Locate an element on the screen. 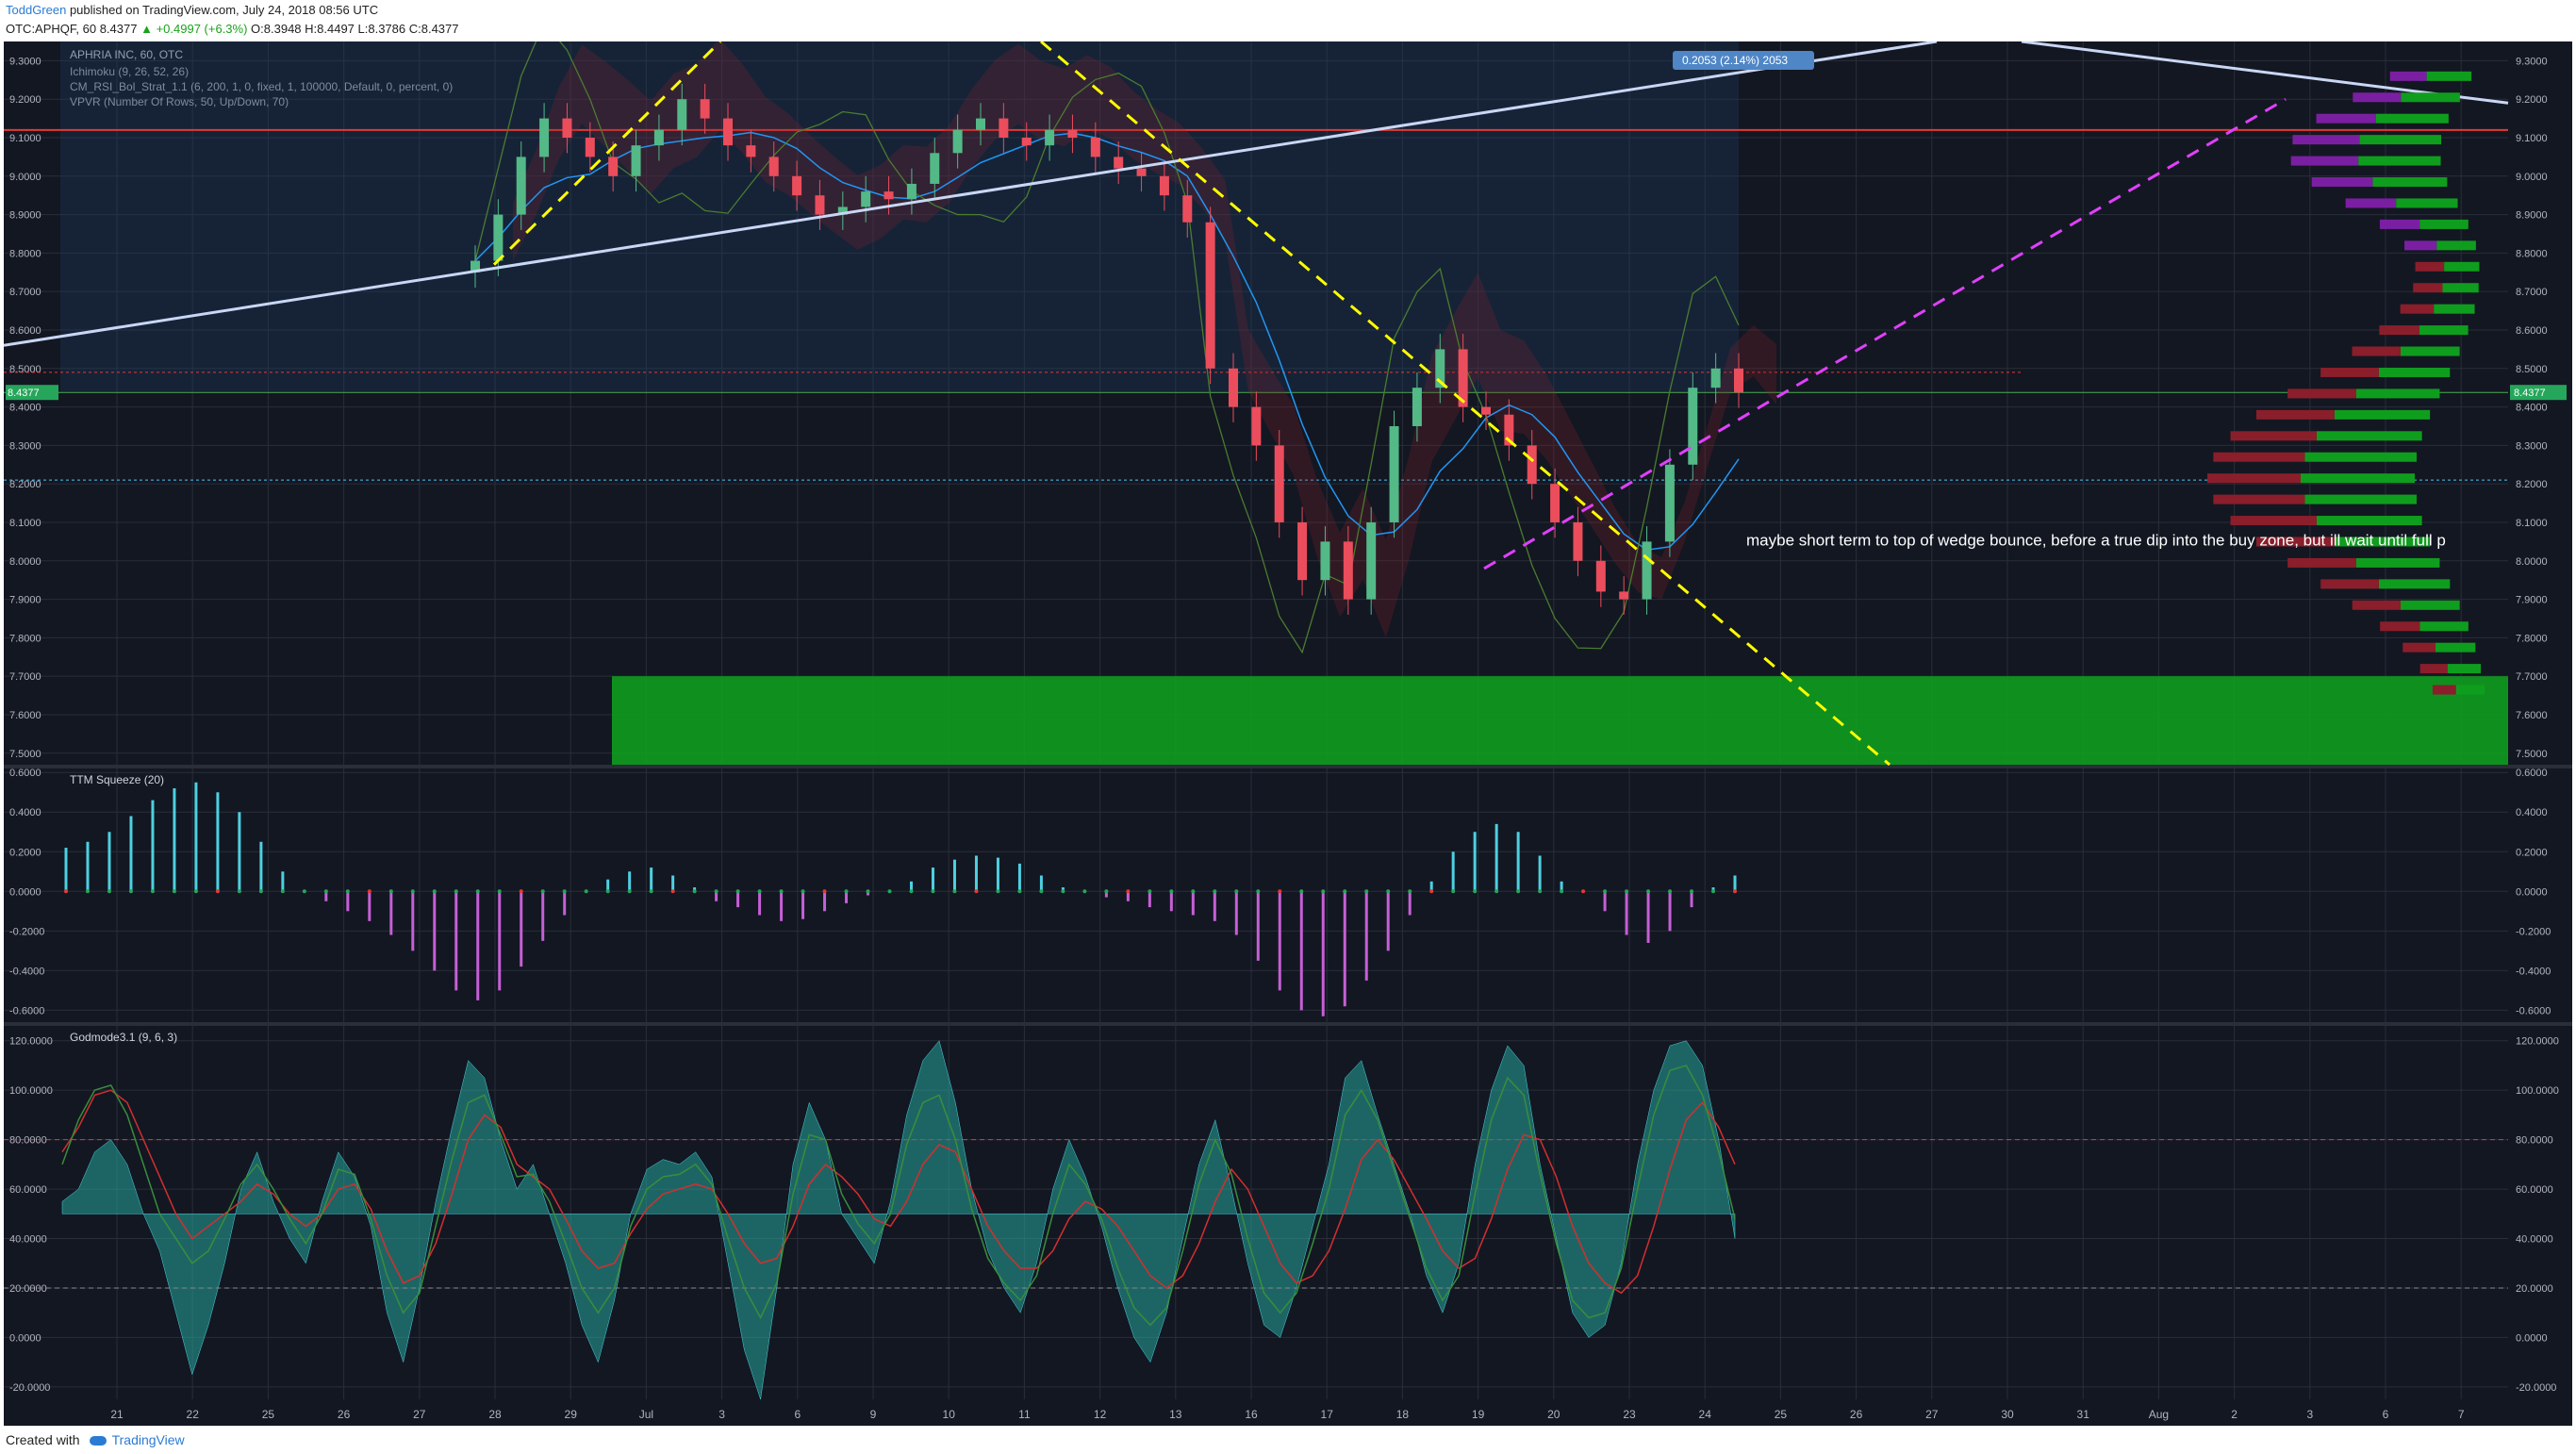 The width and height of the screenshot is (2576, 1454). y-tick-label-left: 80.0000 is located at coordinates (28, 1141).